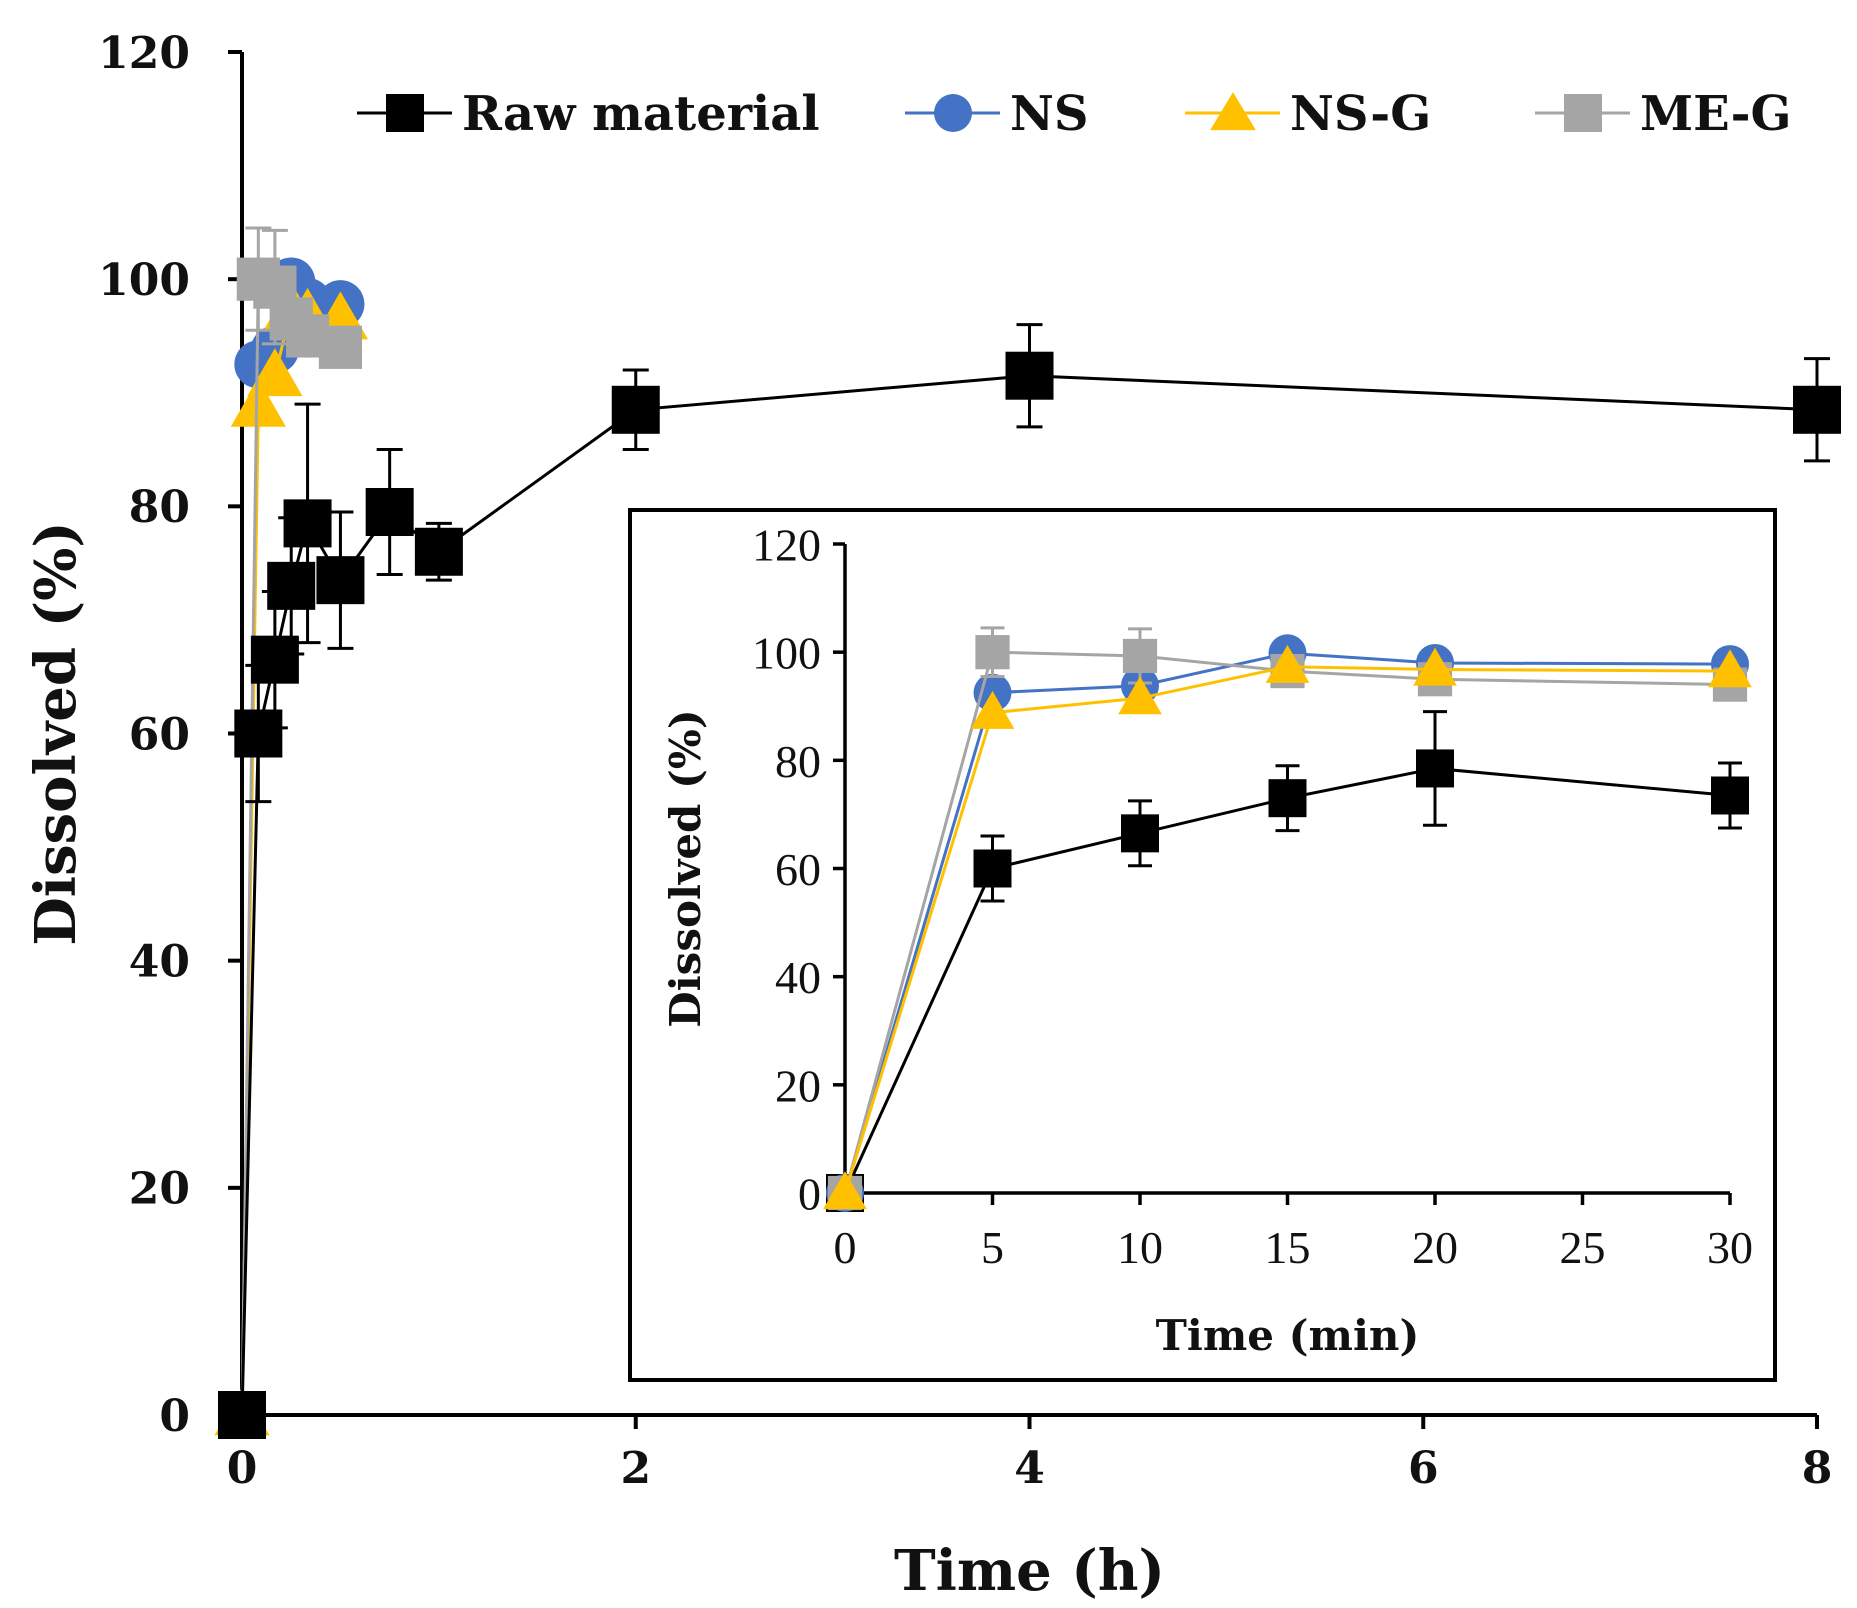 This screenshot has width=1857, height=1608. What do you see at coordinates (1716, 114) in the screenshot?
I see `legend-label: ME-G` at bounding box center [1716, 114].